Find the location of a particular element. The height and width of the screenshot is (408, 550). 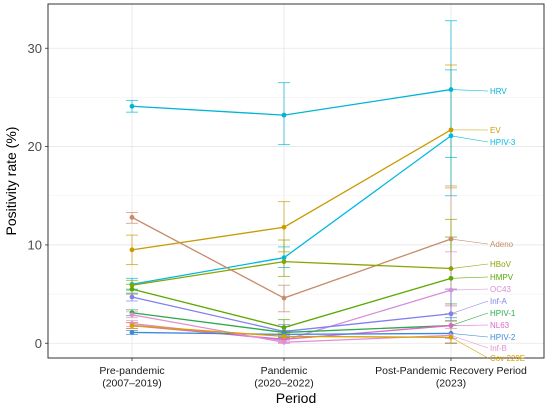

y-tick-label: 0 is located at coordinates (38, 343).